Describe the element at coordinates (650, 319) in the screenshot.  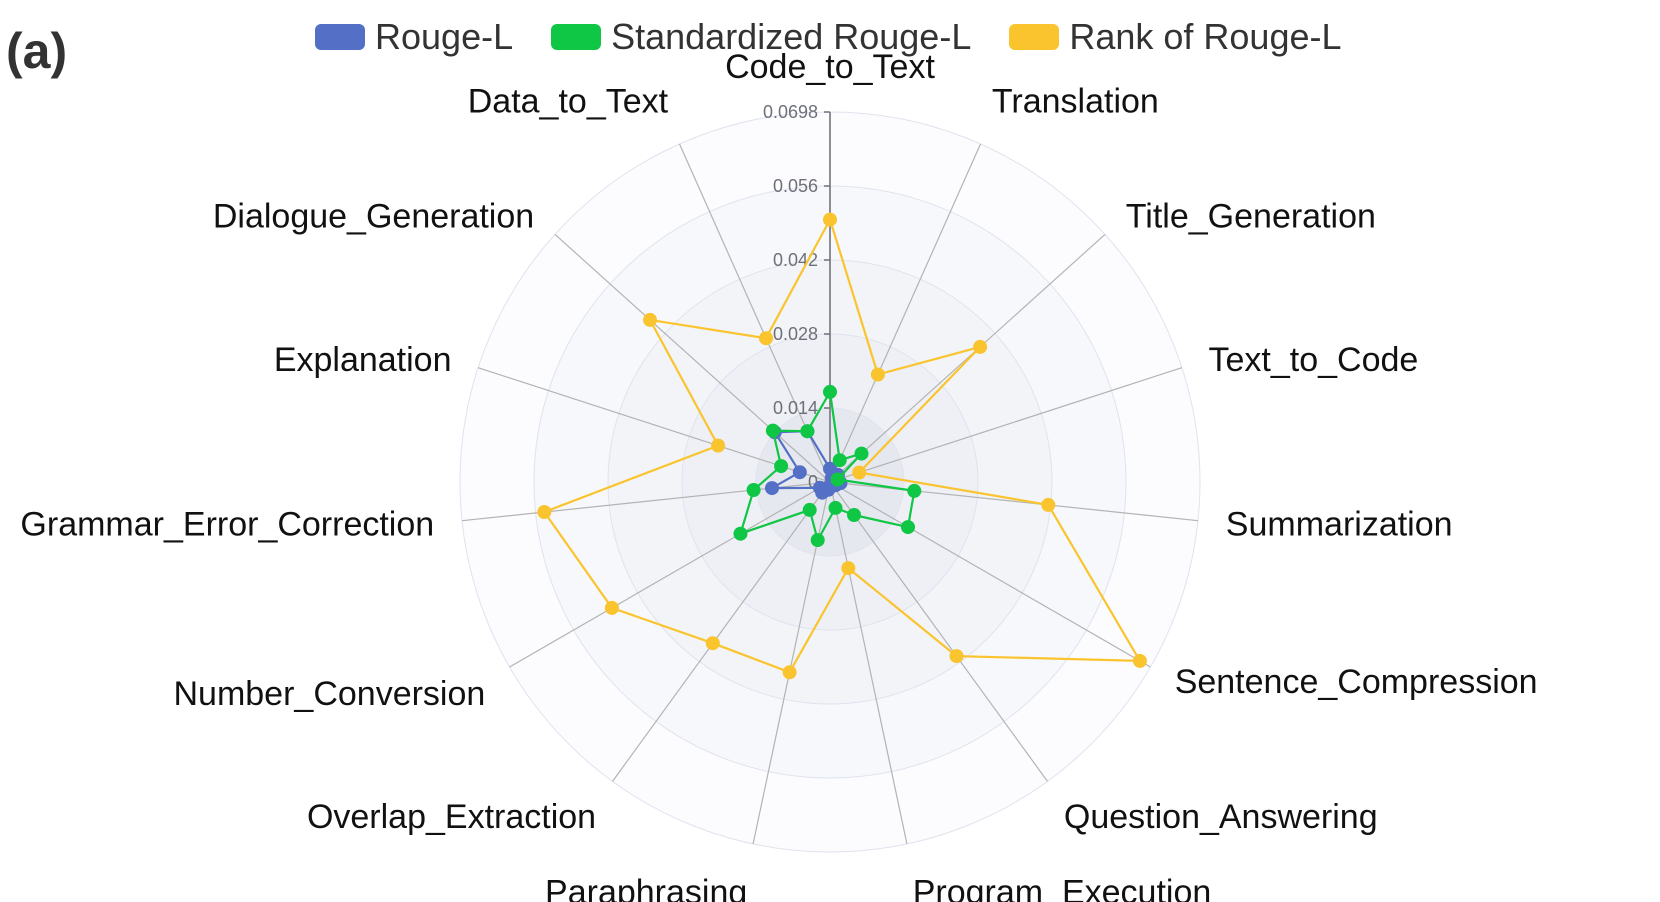
I see `point-rank-of-rouge-l-dialogue-generation` at that location.